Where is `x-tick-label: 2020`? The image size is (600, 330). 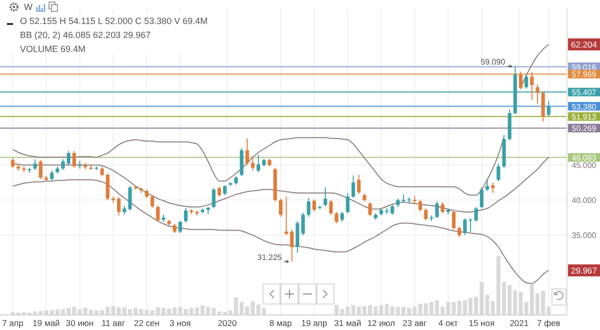 x-tick-label: 2020 is located at coordinates (227, 323).